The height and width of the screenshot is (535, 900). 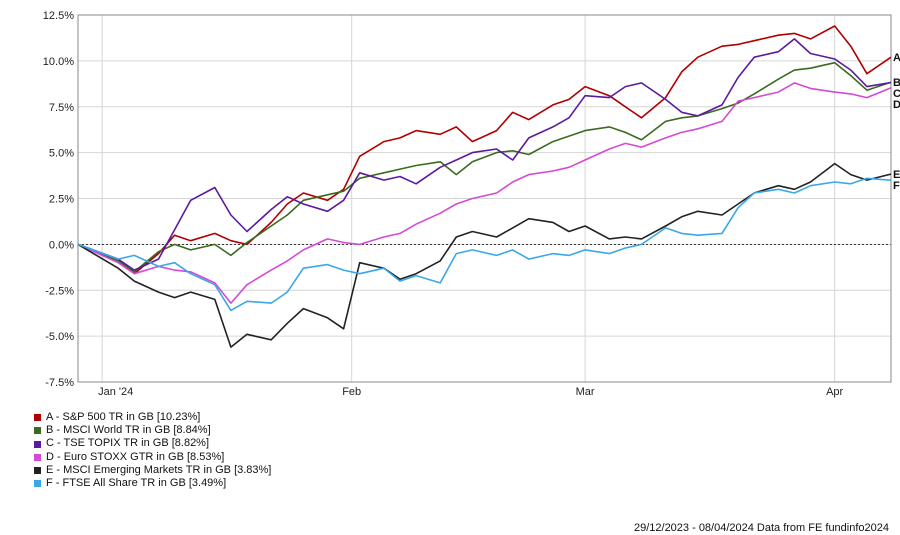 What do you see at coordinates (834, 392) in the screenshot?
I see `x-tick-label: Apr` at bounding box center [834, 392].